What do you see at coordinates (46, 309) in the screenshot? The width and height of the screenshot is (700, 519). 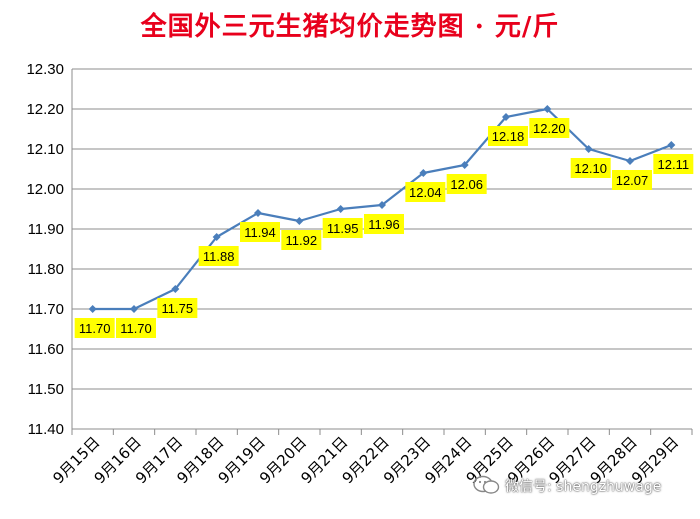 I see `y-tick-label: 11.70` at bounding box center [46, 309].